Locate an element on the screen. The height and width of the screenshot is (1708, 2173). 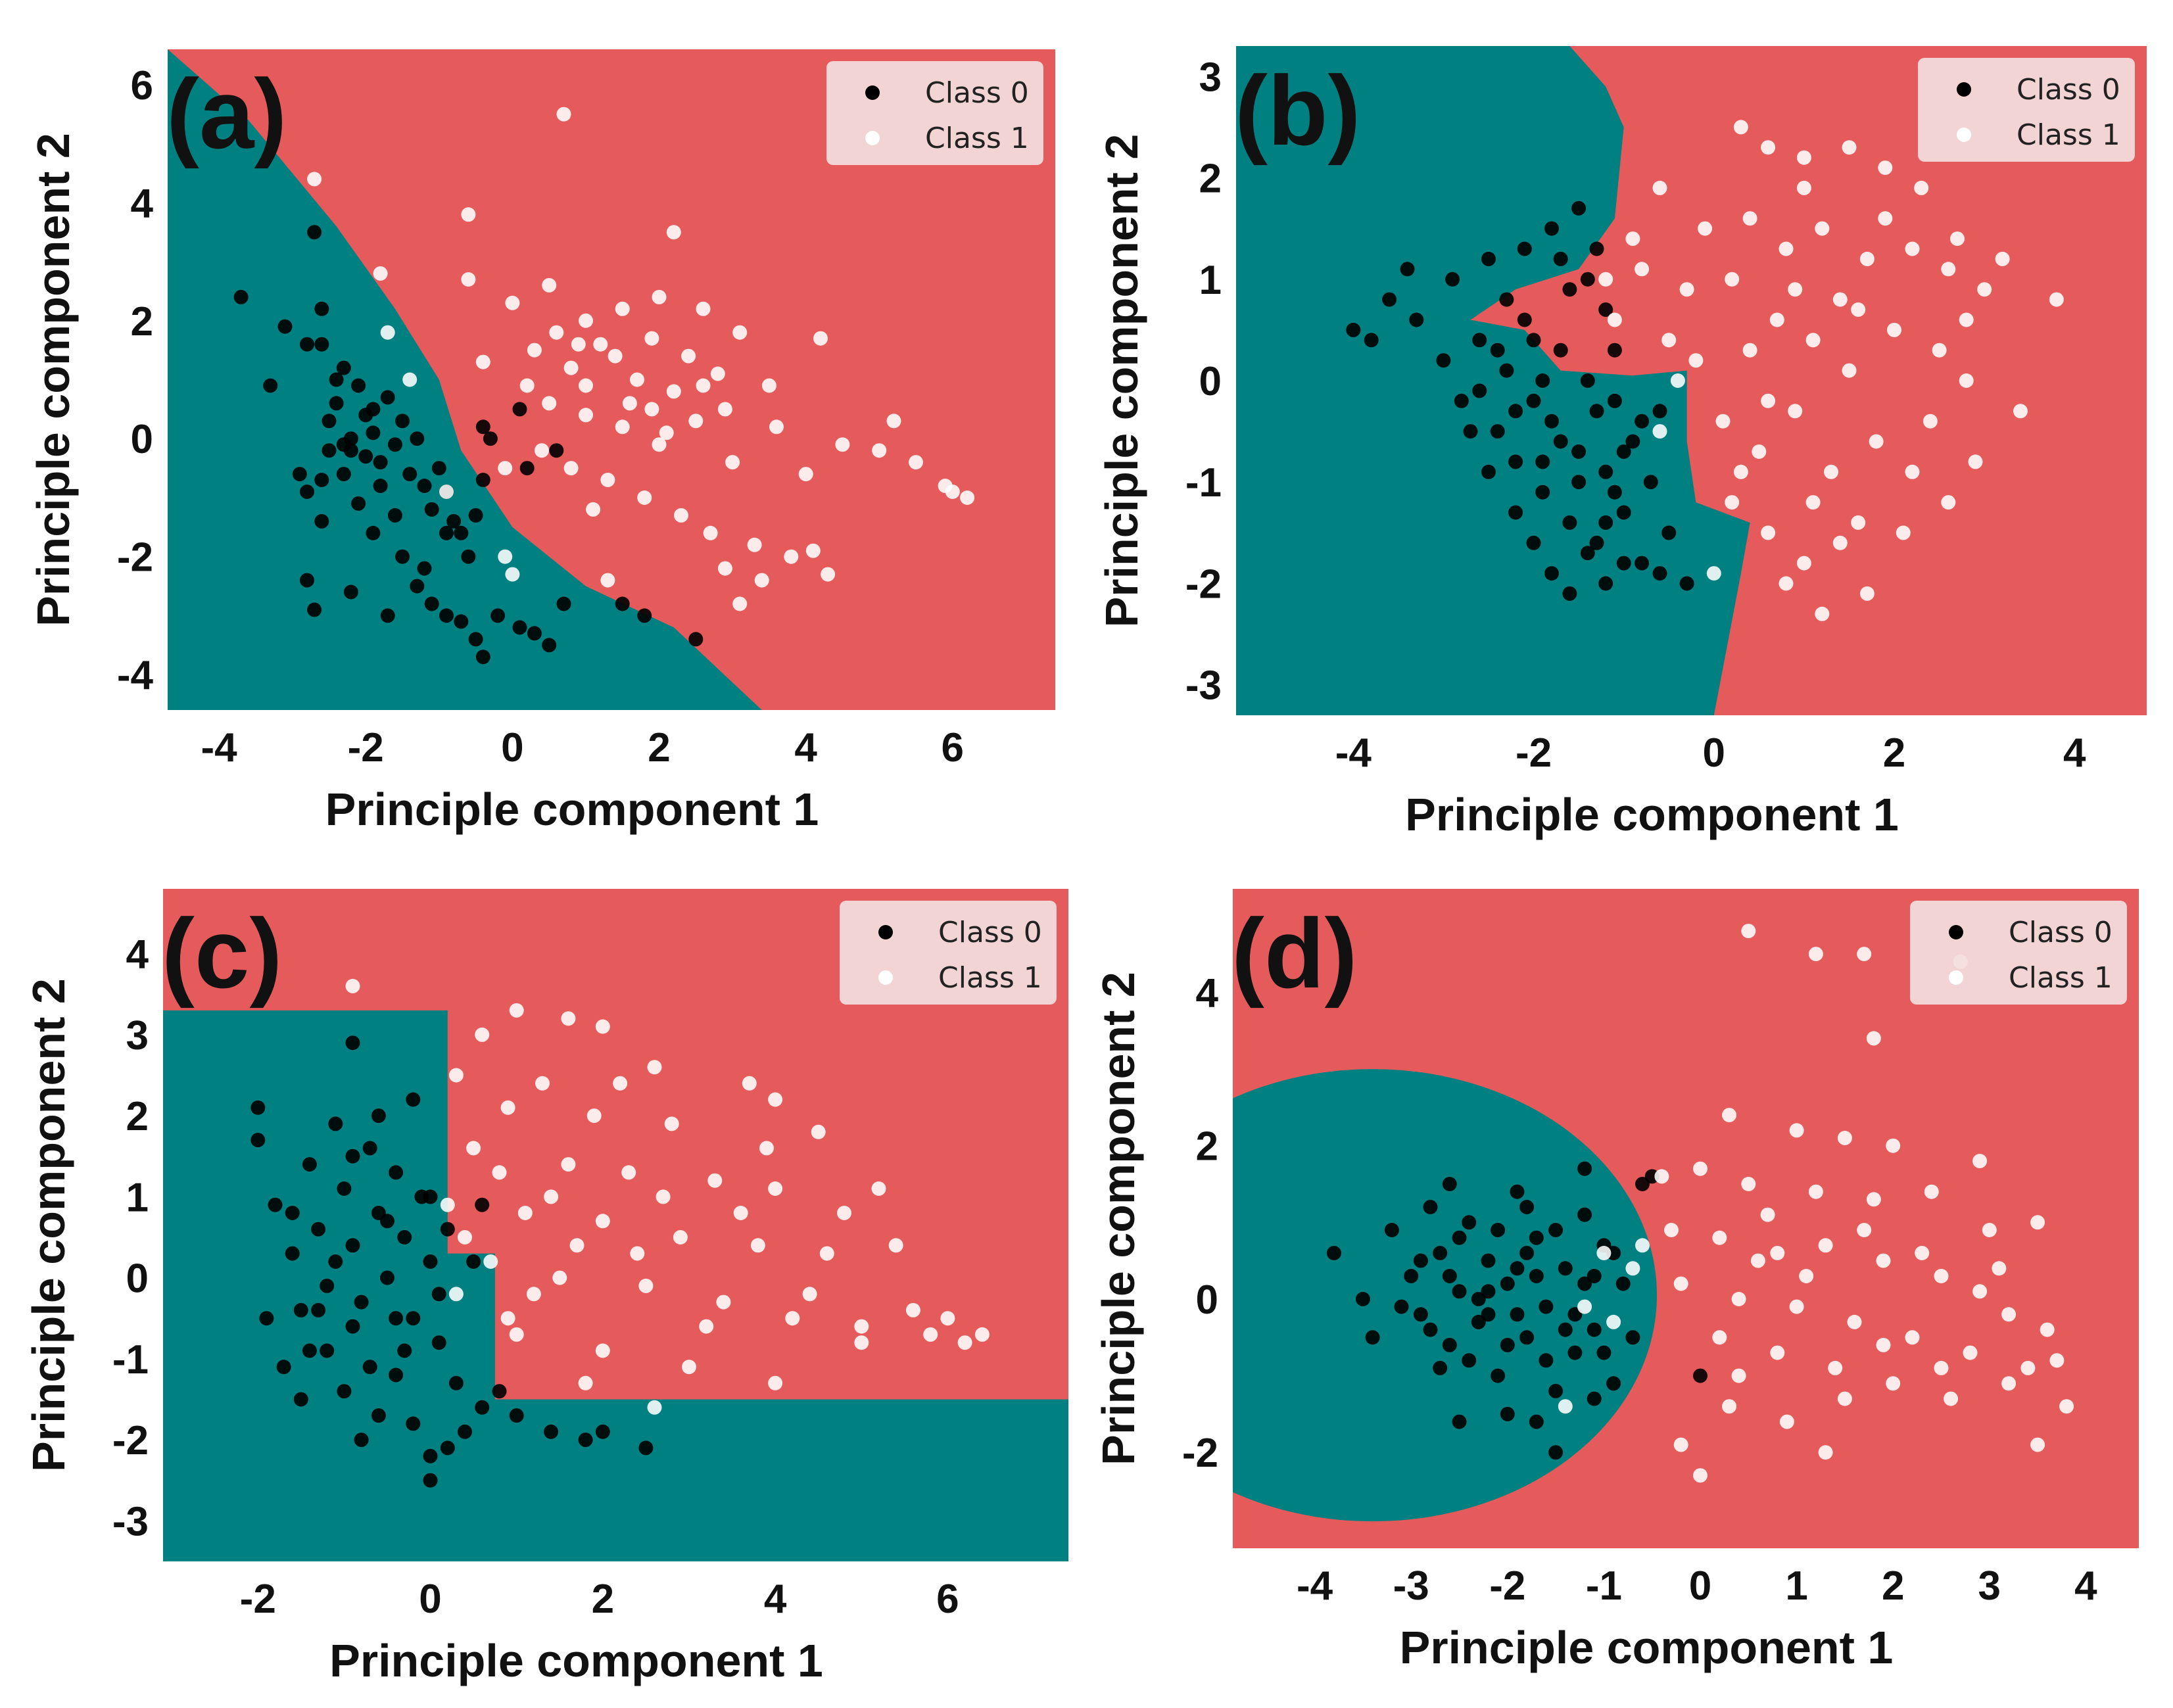
x-tick-label: -4 is located at coordinates (1315, 1586).